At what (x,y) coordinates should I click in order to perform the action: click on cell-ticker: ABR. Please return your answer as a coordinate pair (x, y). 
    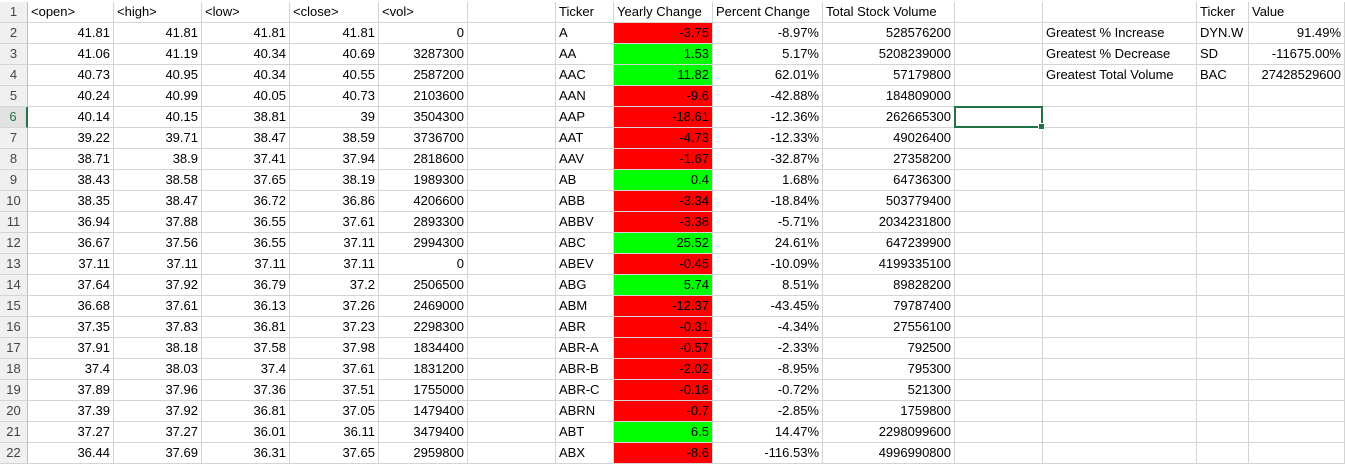
    Looking at the image, I should click on (585, 327).